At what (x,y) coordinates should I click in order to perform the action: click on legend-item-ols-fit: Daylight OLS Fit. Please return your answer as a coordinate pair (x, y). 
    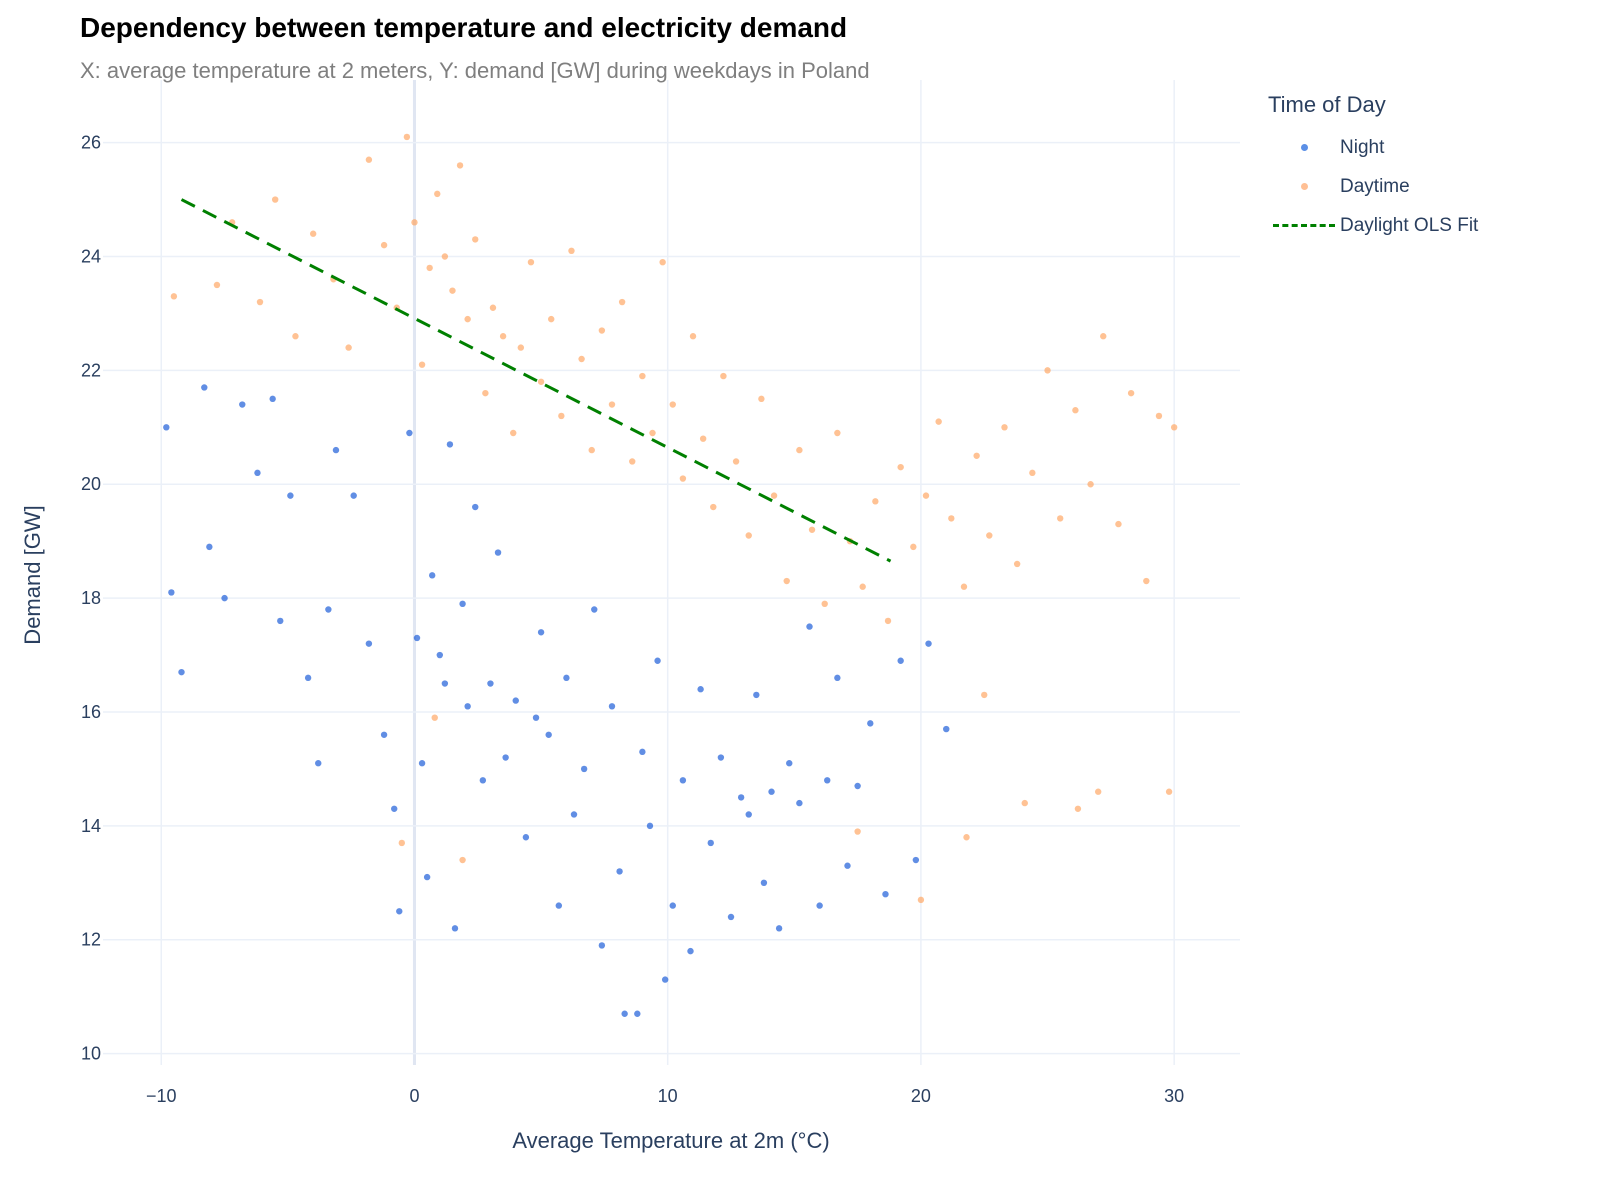
    Looking at the image, I should click on (1373, 225).